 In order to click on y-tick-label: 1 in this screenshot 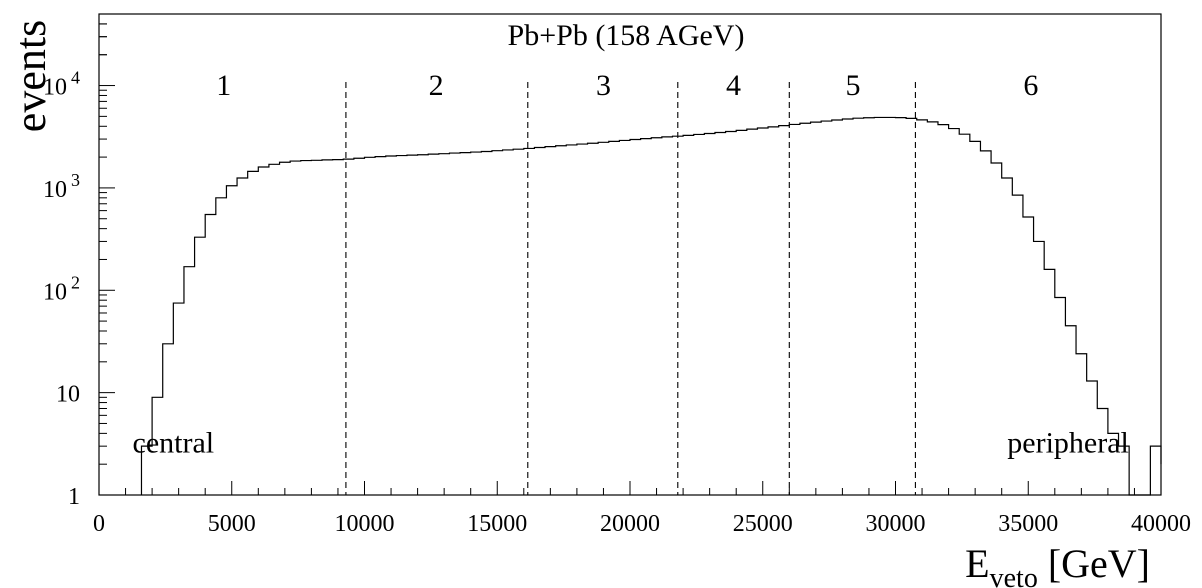, I will do `click(74, 497)`.